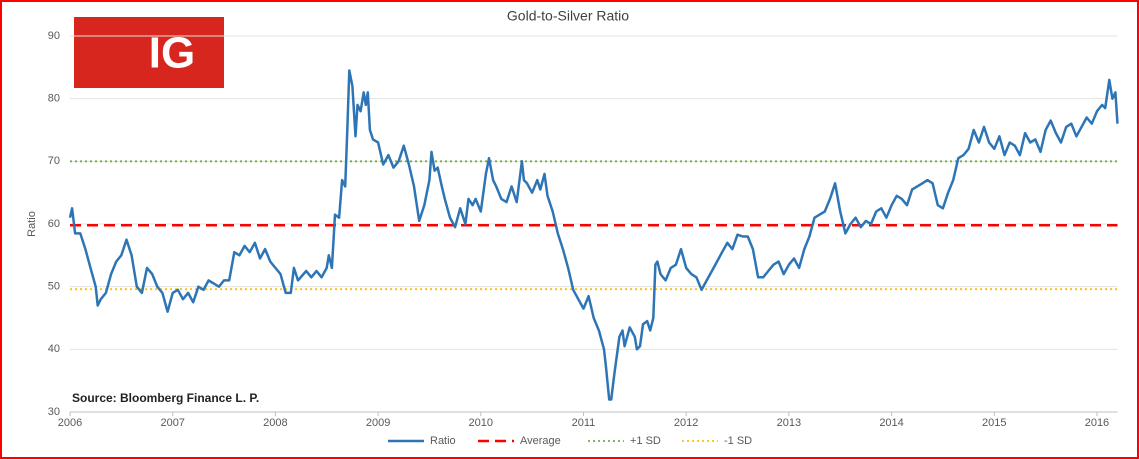 The width and height of the screenshot is (1139, 459). I want to click on legend-label: Ratio, so click(443, 441).